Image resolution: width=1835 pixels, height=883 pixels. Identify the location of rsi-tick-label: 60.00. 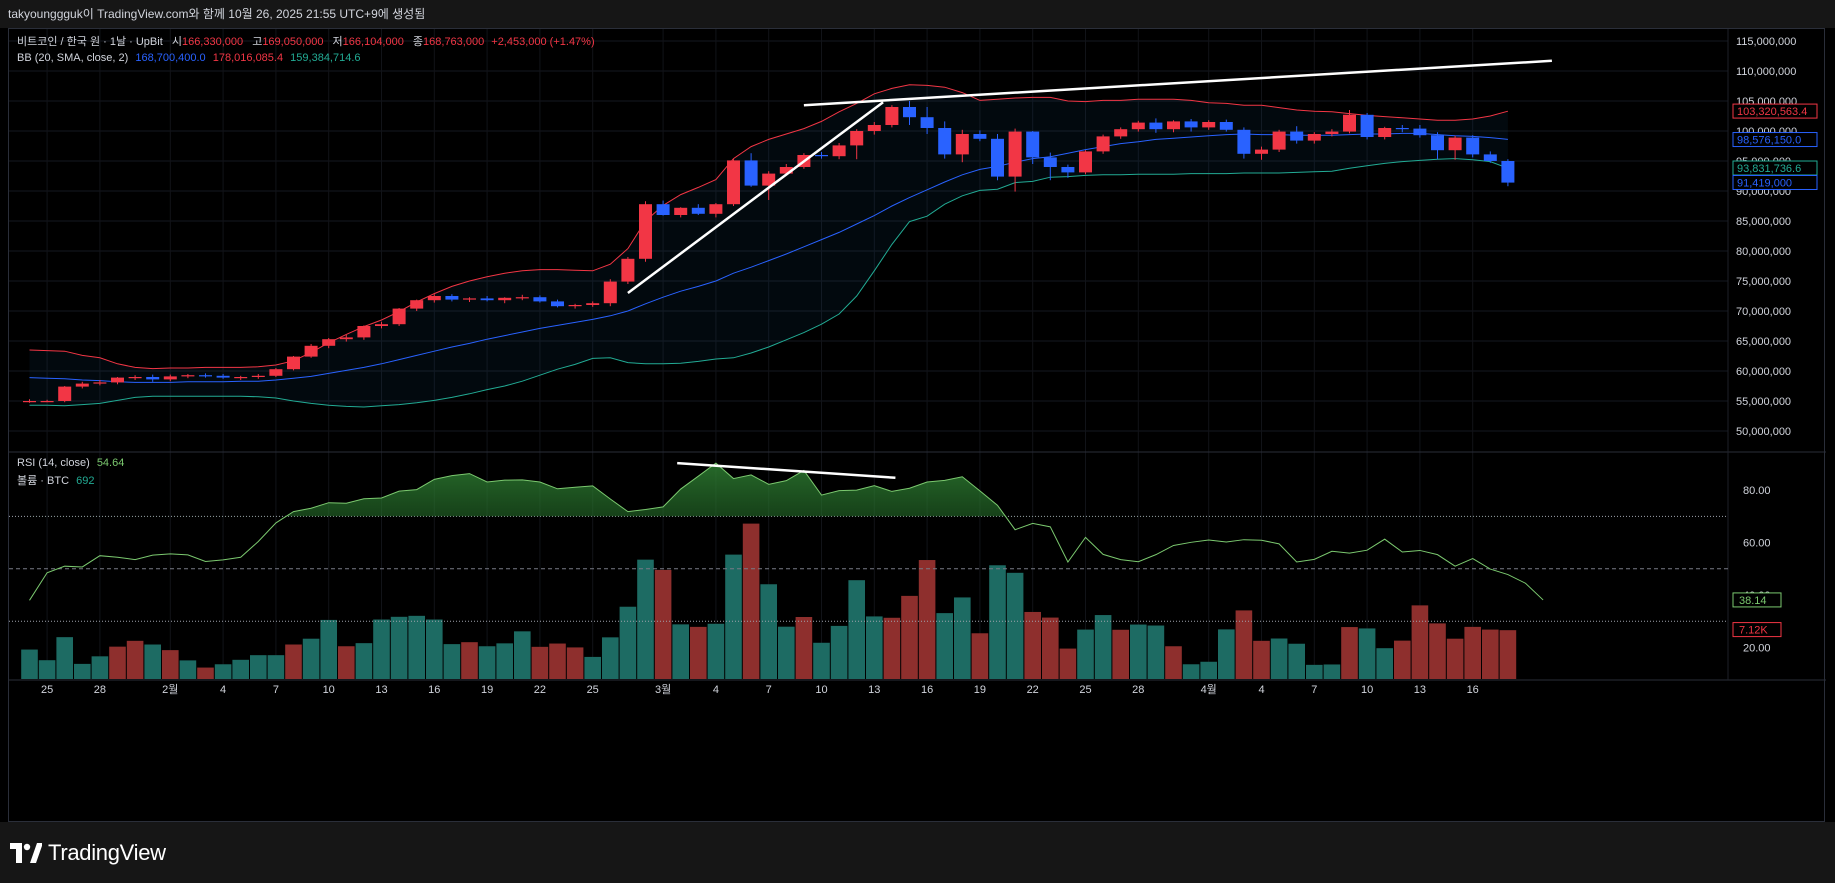
(1757, 544).